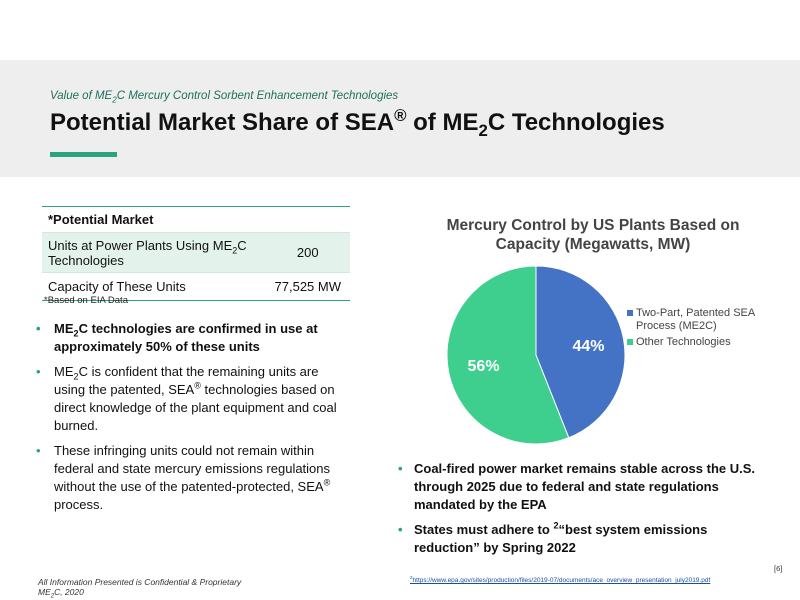  Describe the element at coordinates (683, 342) in the screenshot. I see `legend-label: Other Technologies` at that location.